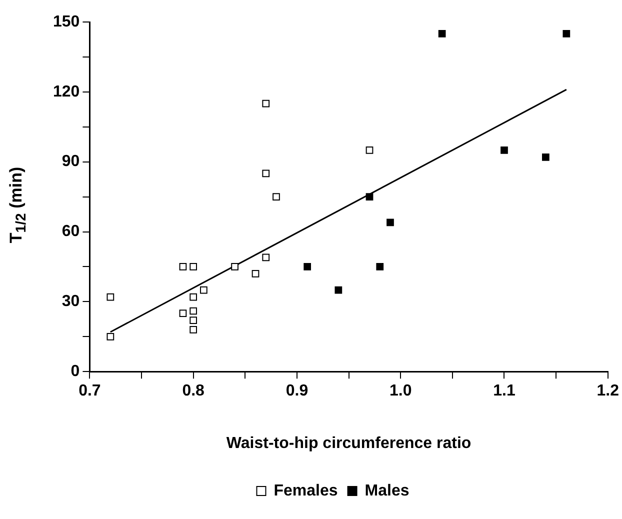 This screenshot has height=519, width=622. I want to click on legend-label: Females, so click(306, 491).